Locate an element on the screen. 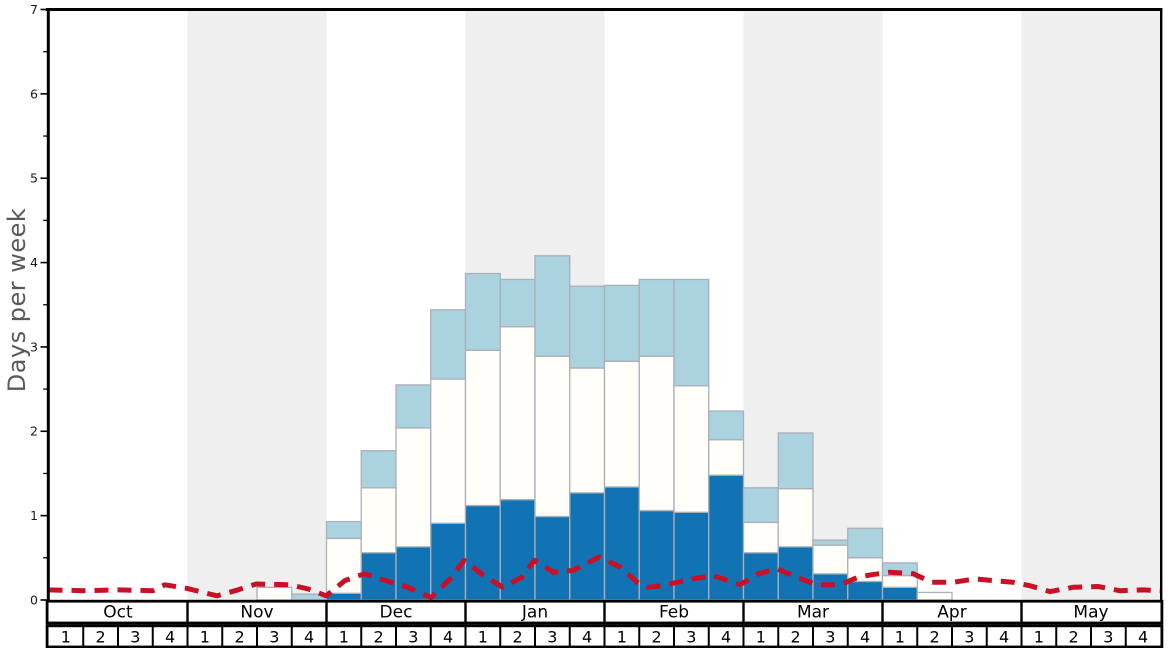 The image size is (1168, 648). y-tick-label-2: 2 is located at coordinates (34, 431).